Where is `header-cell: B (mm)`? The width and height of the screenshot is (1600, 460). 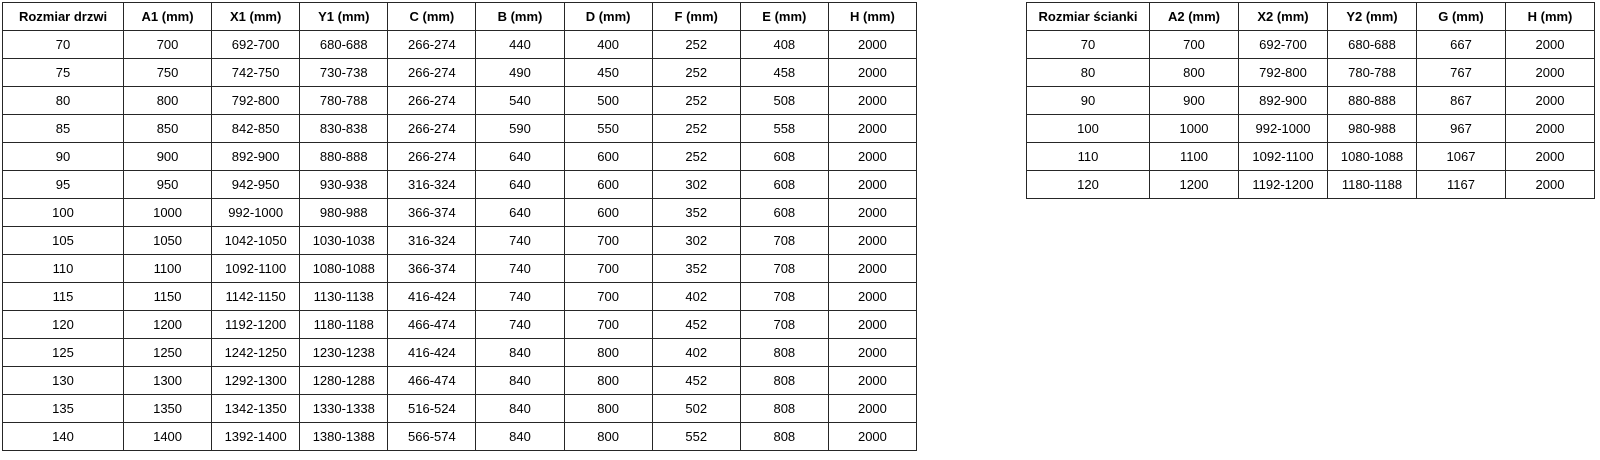
header-cell: B (mm) is located at coordinates (520, 16).